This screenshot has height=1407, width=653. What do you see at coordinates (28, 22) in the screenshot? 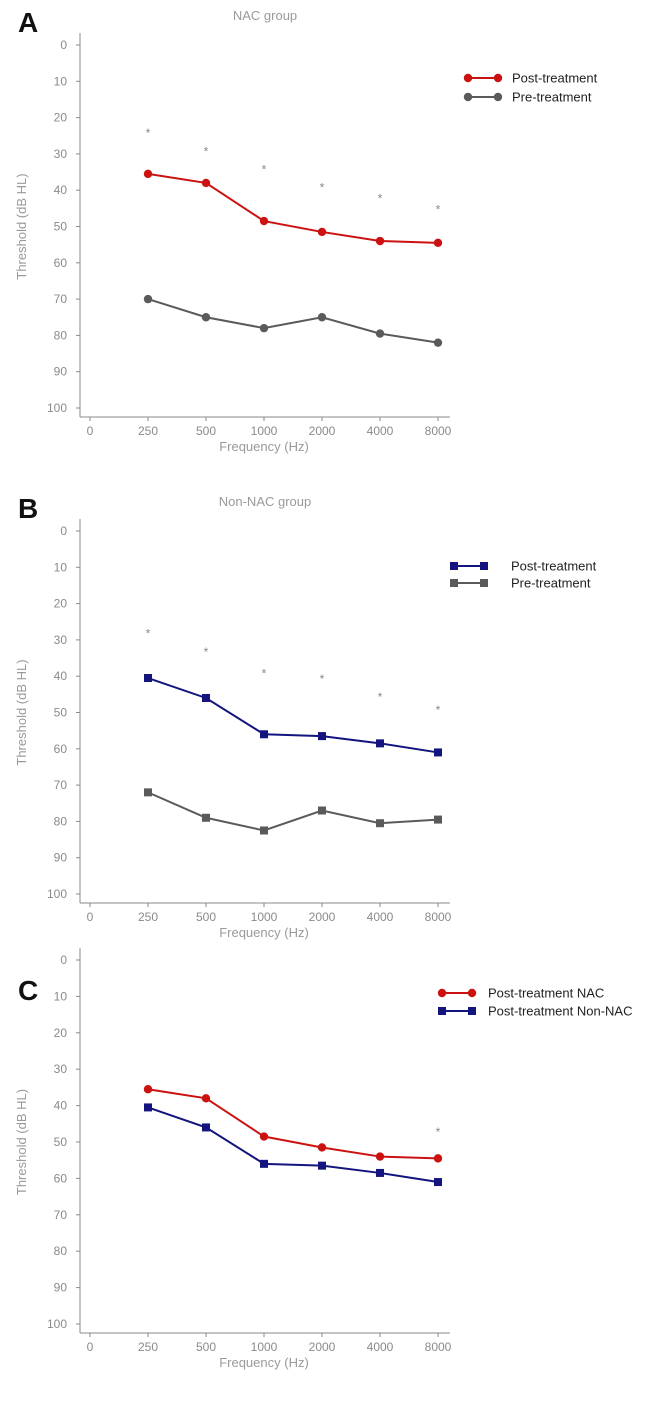
I see `panel-letter: A` at bounding box center [28, 22].